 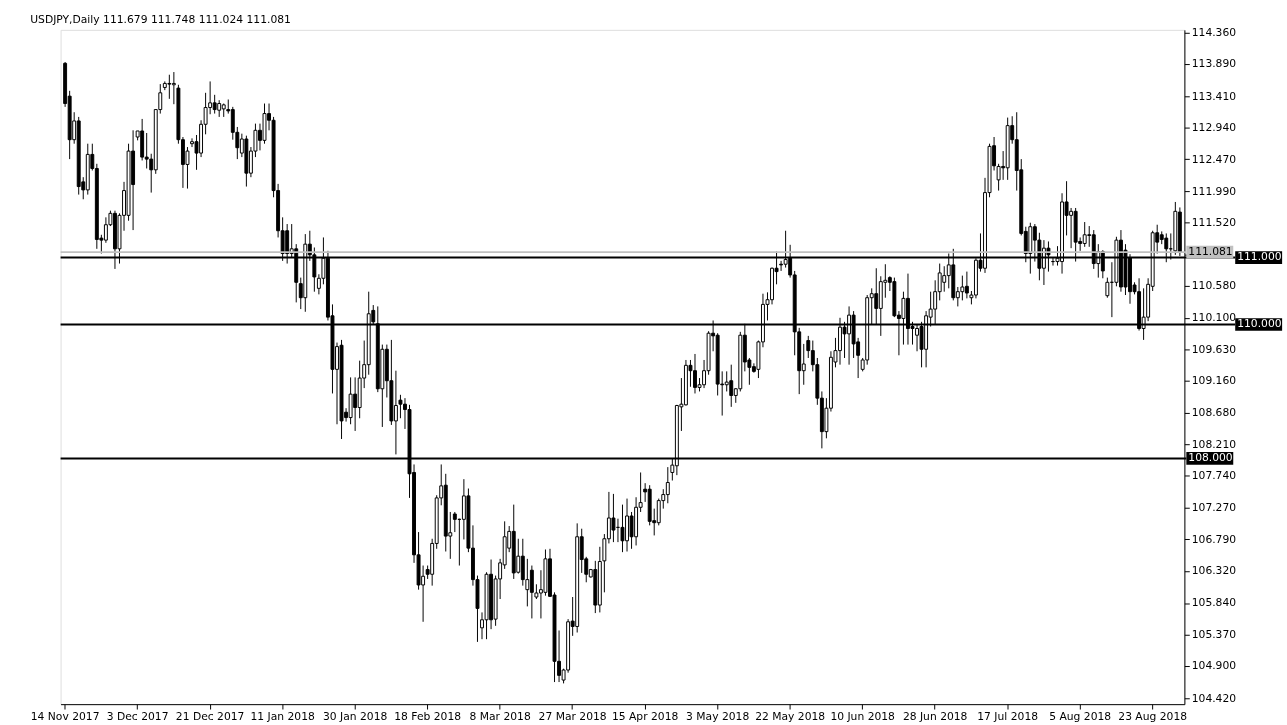 I want to click on y-tick-label: 108.680, so click(x=1214, y=413).